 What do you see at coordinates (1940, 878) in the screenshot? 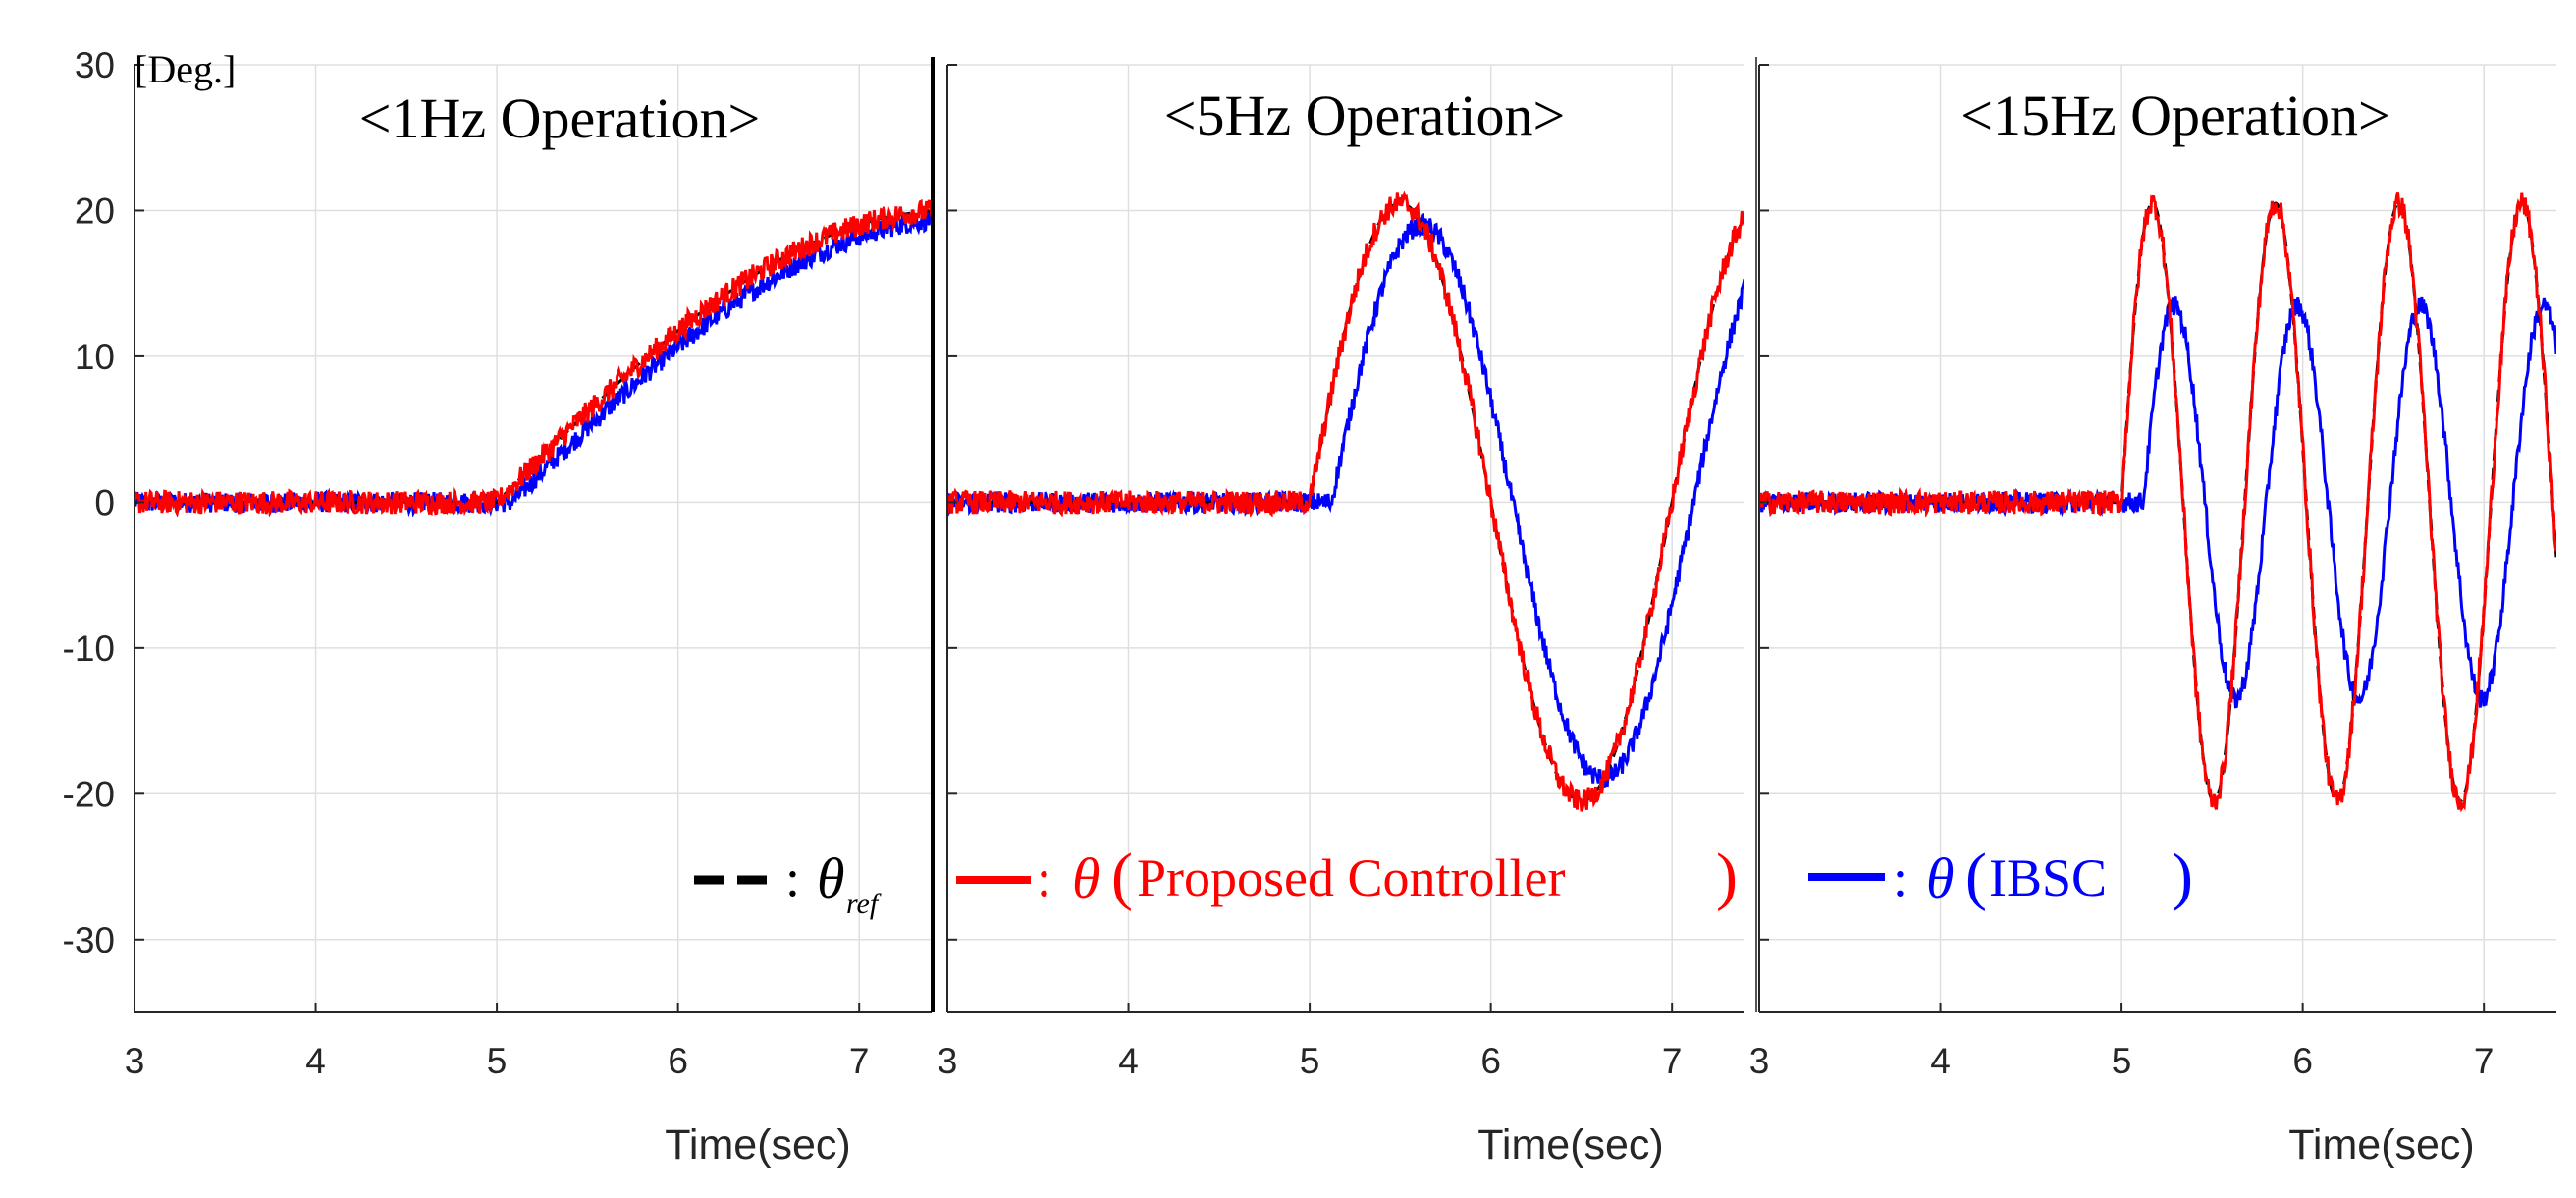
I see `legend-ibsc-theta: θ` at bounding box center [1940, 878].